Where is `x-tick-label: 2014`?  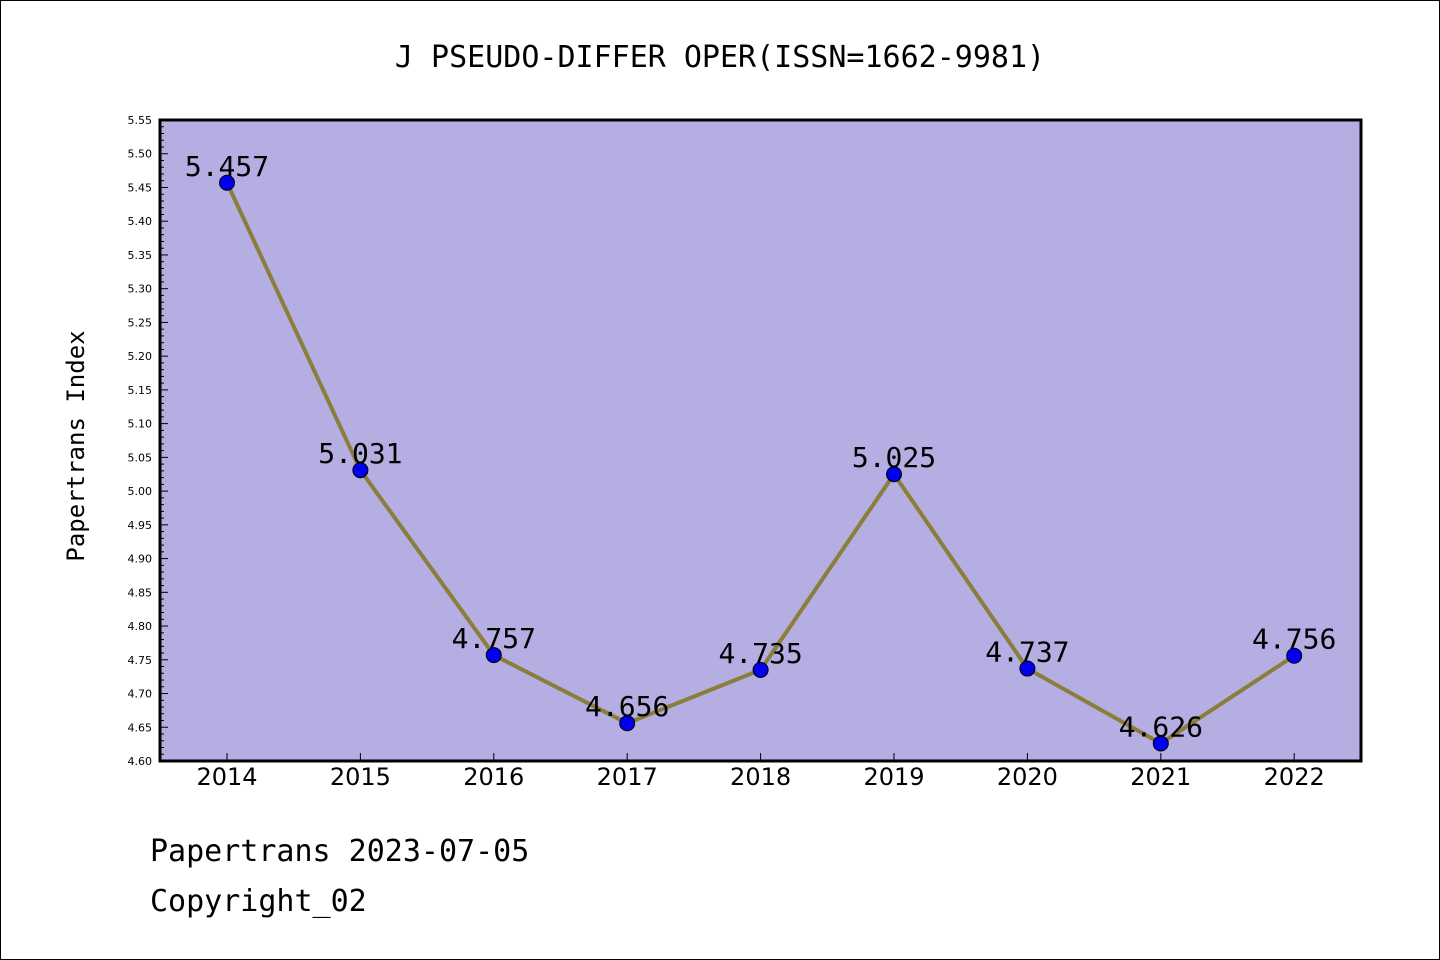
x-tick-label: 2014 is located at coordinates (226, 777).